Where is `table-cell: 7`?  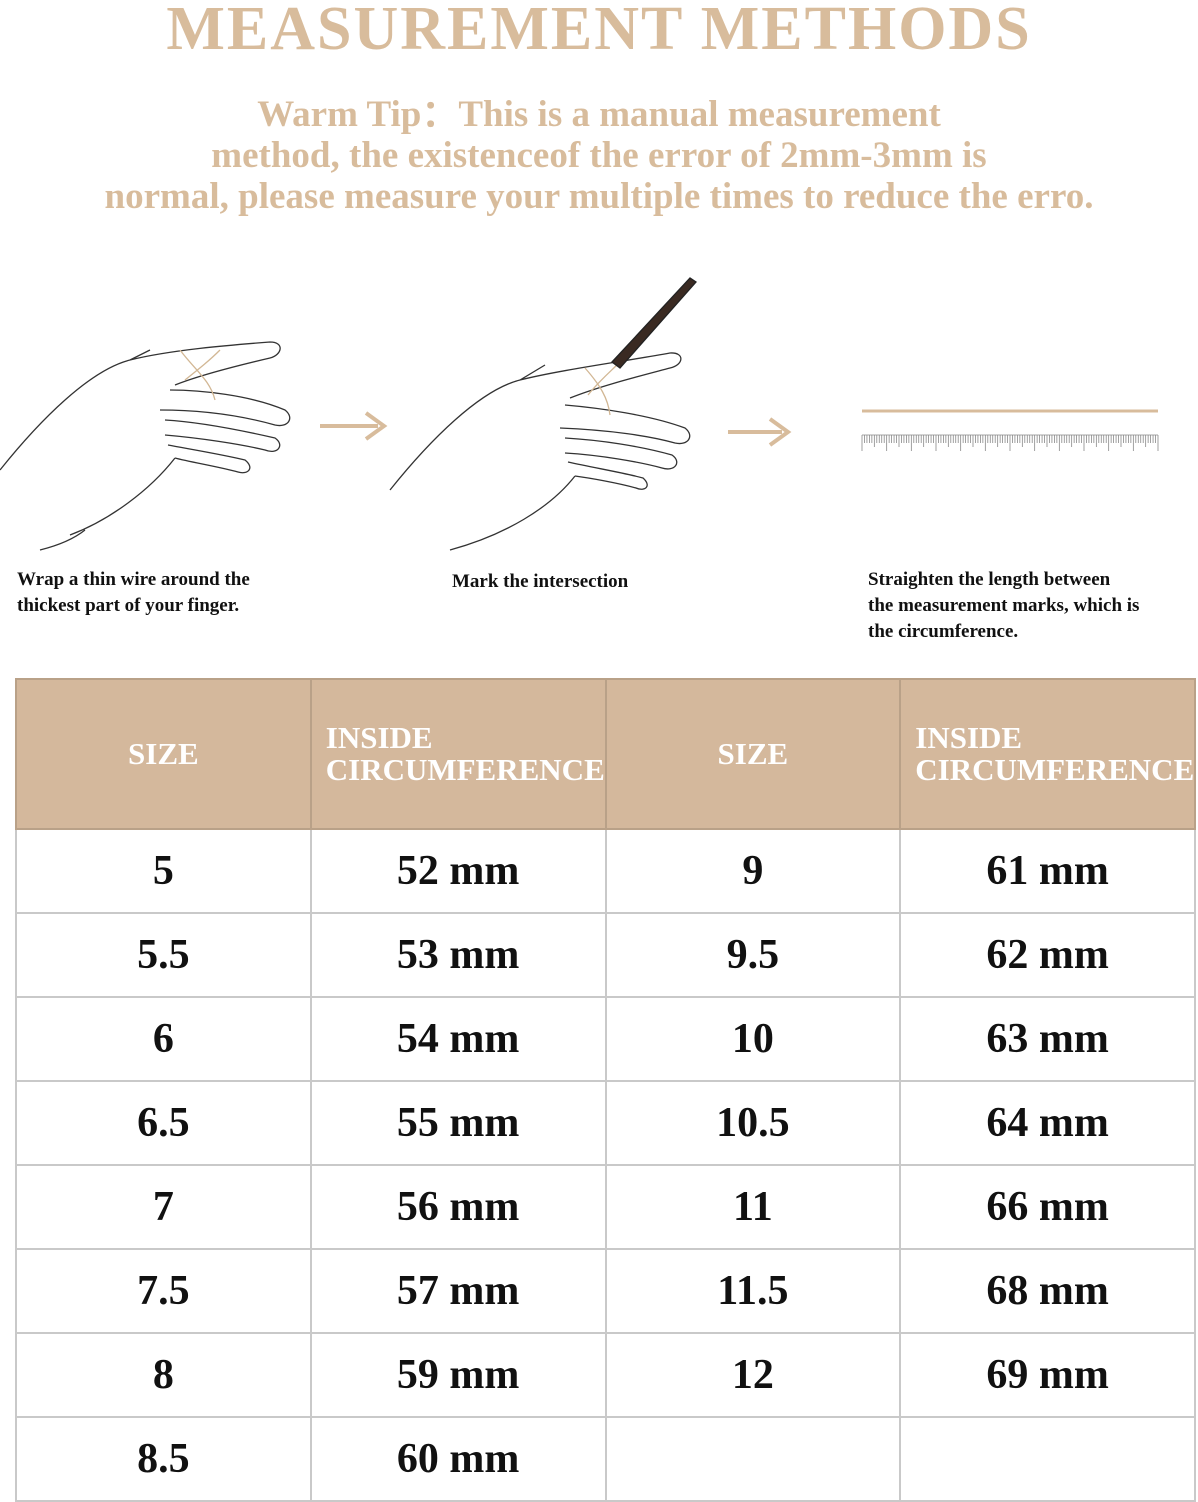
table-cell: 7 is located at coordinates (163, 1207).